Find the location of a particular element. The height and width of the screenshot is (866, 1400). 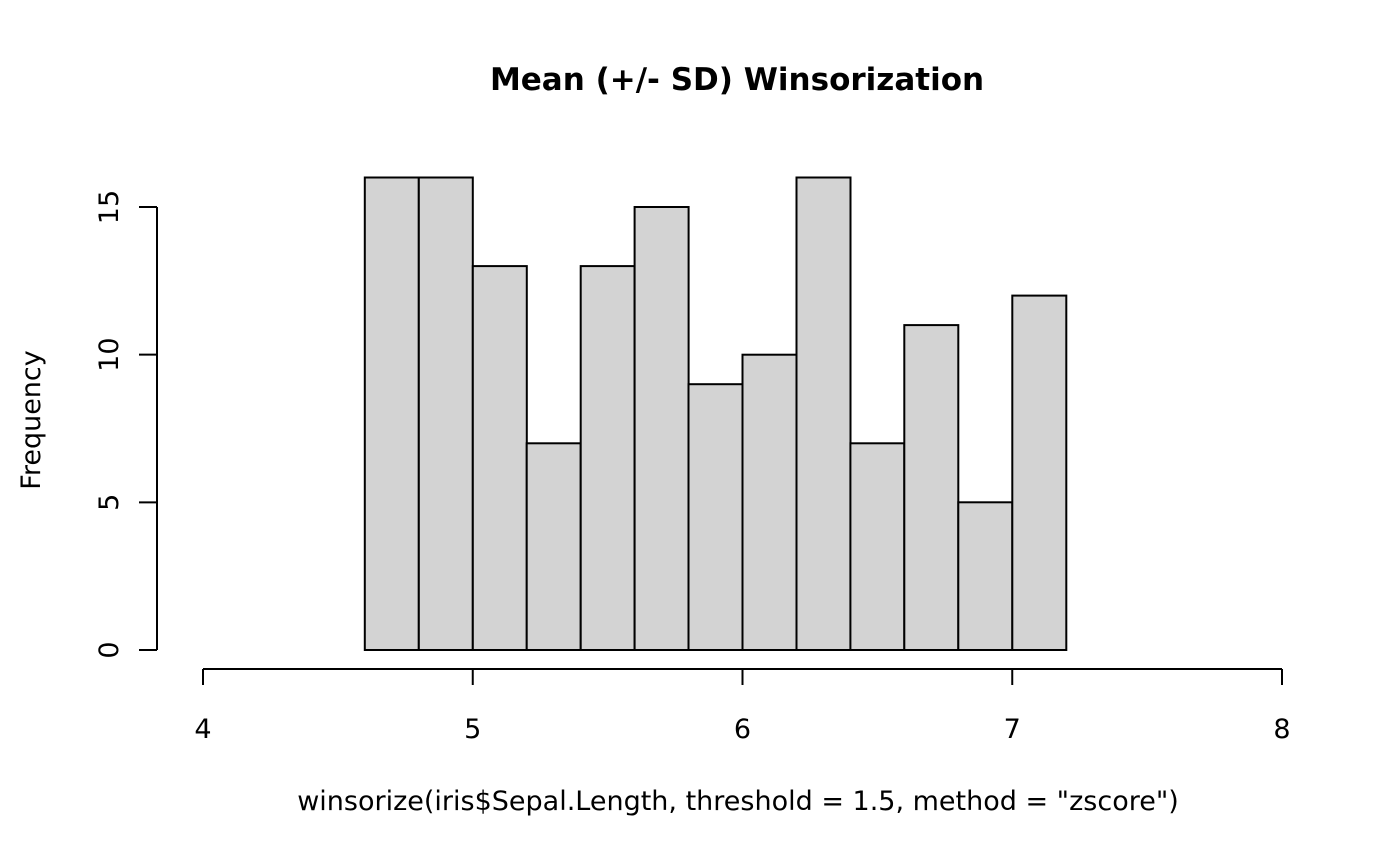

y-tick-label: 0 is located at coordinates (109, 649).